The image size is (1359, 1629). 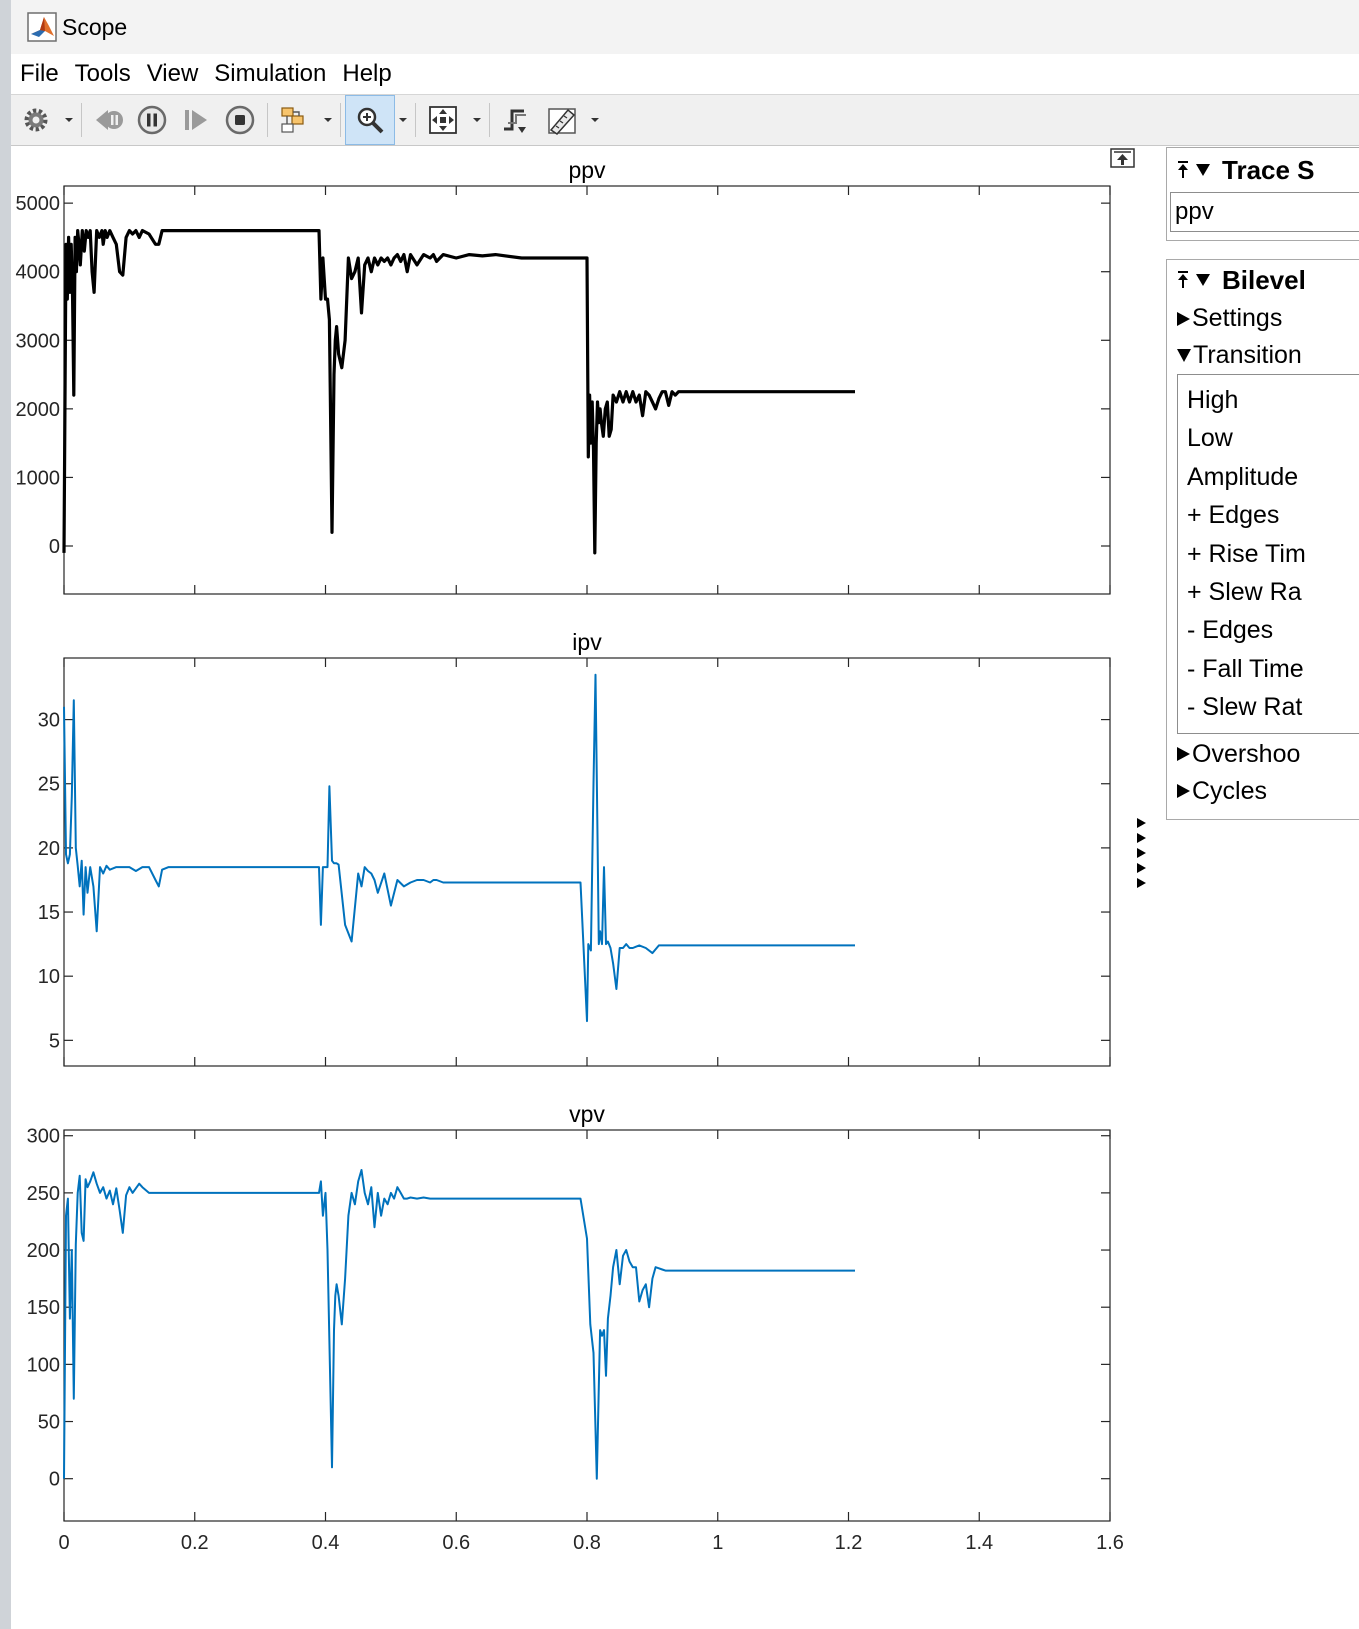 I want to click on y-tick-label: 200, so click(x=43, y=1251).